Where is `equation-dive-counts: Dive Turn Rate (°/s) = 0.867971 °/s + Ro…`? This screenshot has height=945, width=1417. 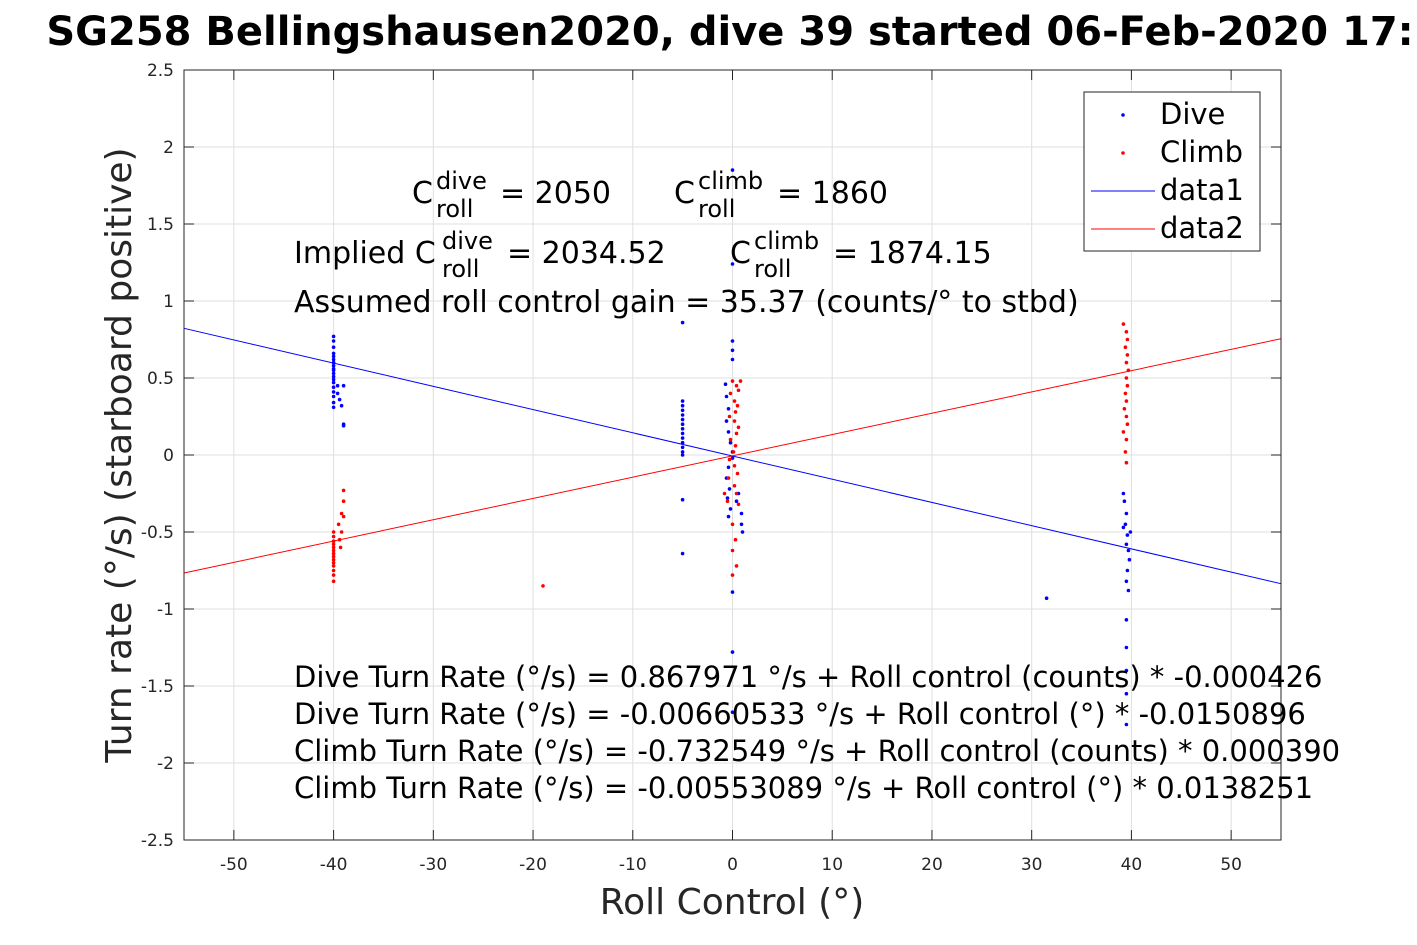 equation-dive-counts: Dive Turn Rate (°/s) = 0.867971 °/s + Ro… is located at coordinates (808, 677).